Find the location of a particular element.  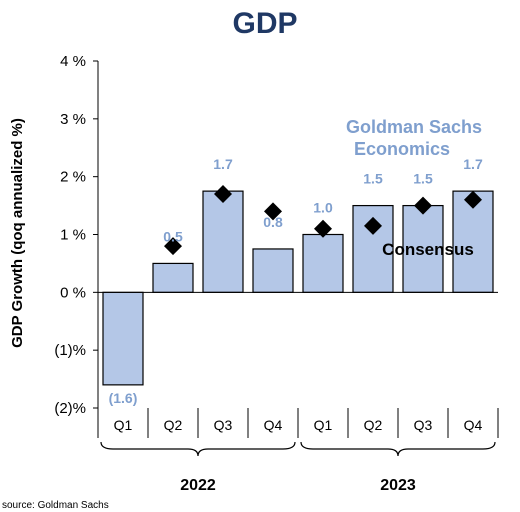

consensus-series is located at coordinates (323, 220).